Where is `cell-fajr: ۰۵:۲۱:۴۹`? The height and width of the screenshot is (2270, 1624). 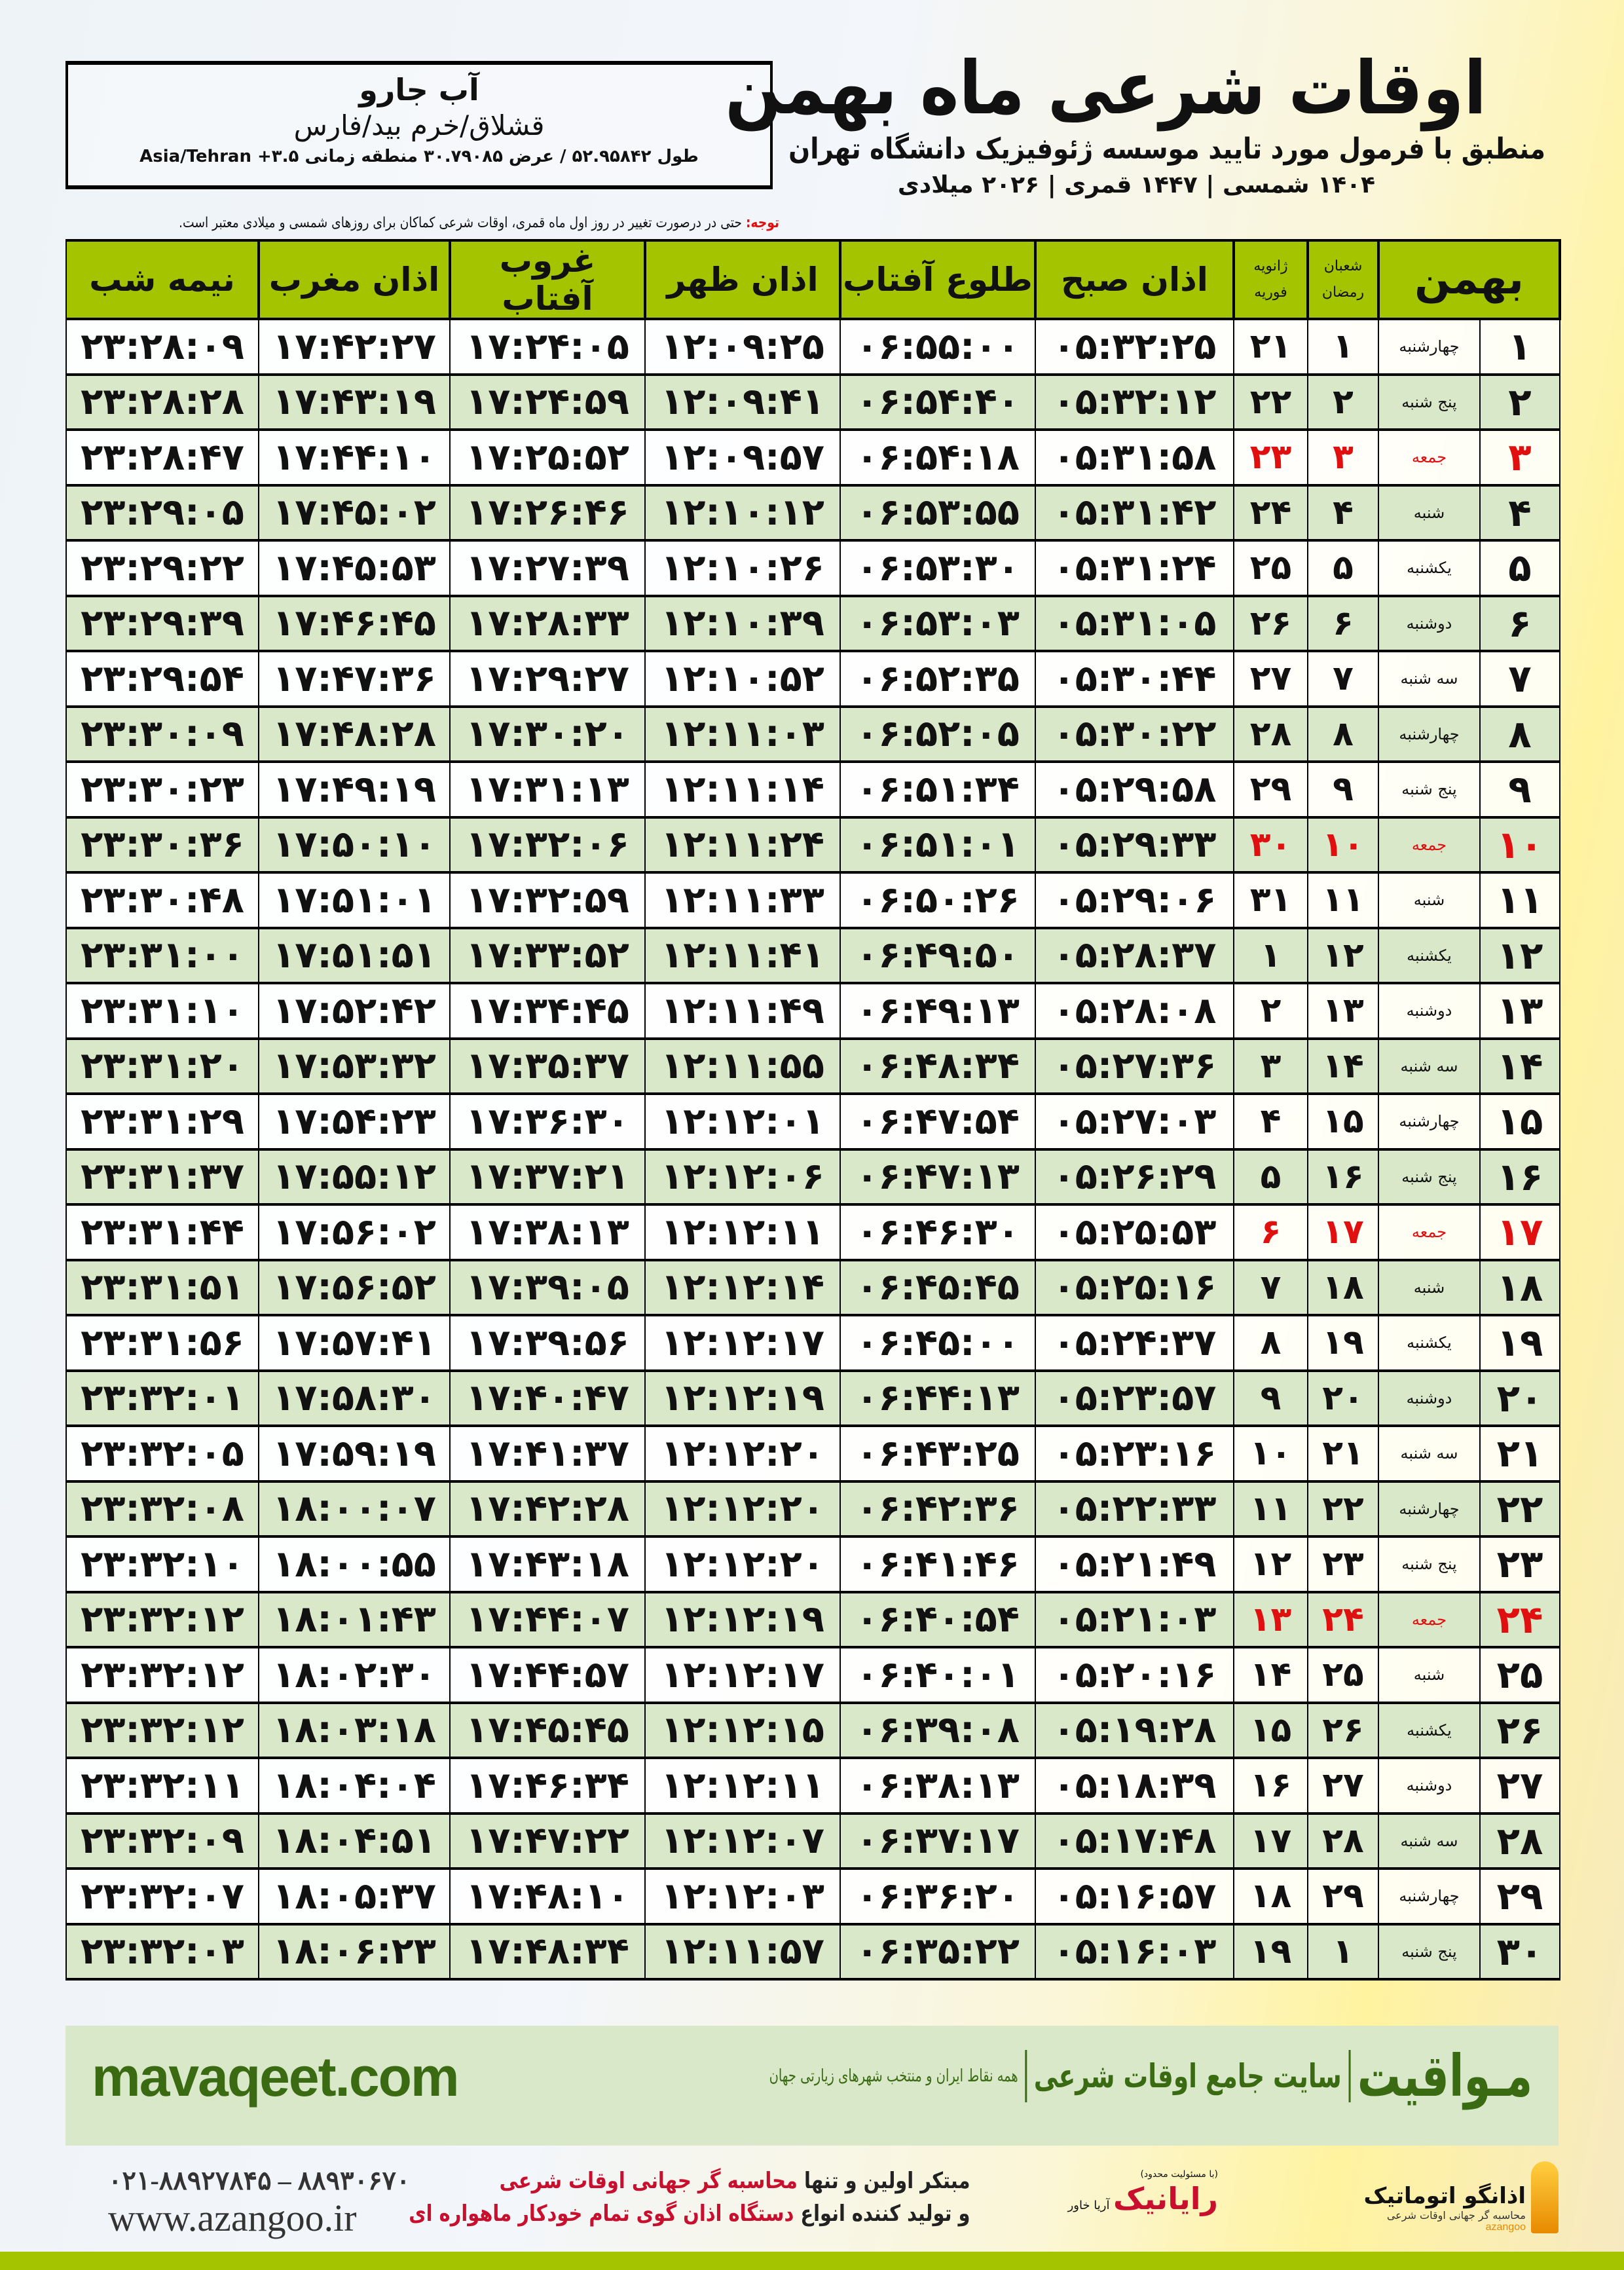
cell-fajr: ۰۵:۲۱:۴۹ is located at coordinates (1134, 1564).